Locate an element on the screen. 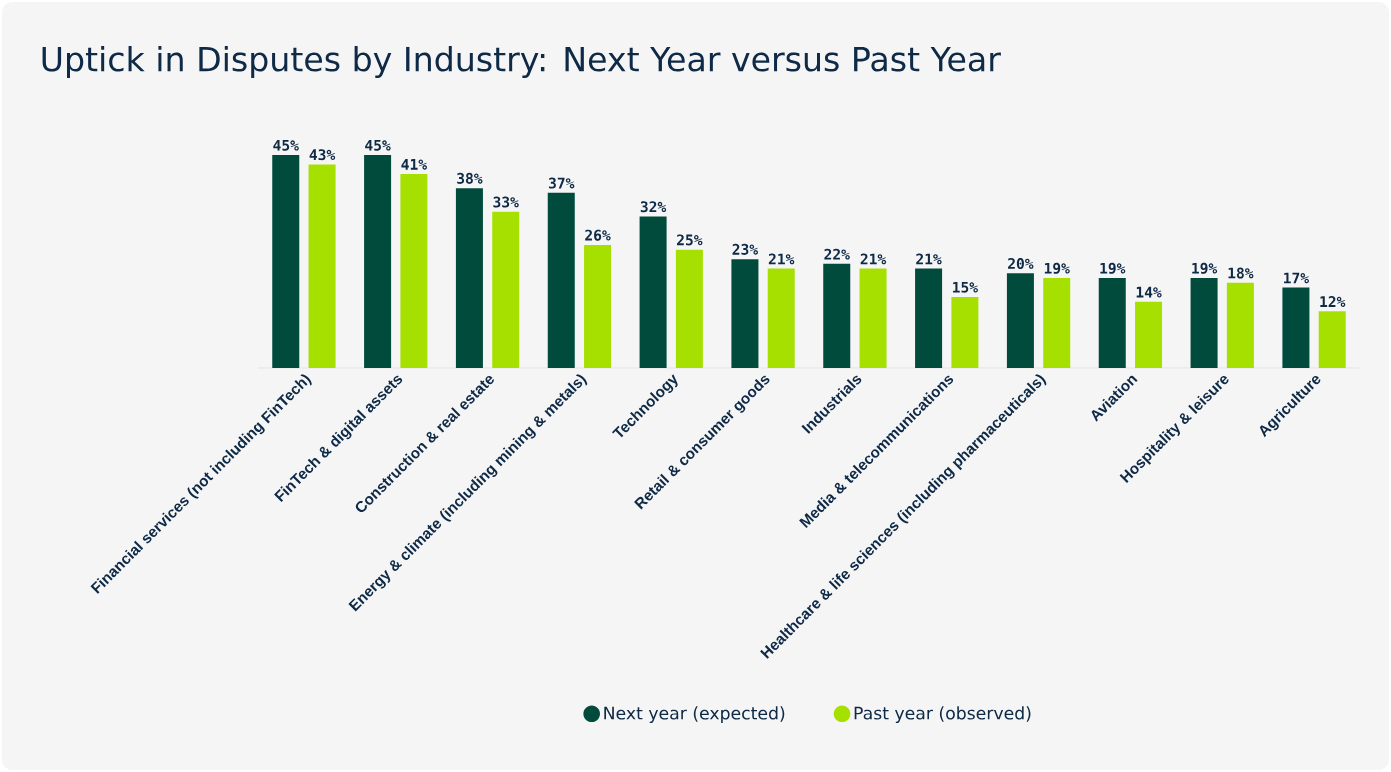  data-label: 25% is located at coordinates (690, 240).